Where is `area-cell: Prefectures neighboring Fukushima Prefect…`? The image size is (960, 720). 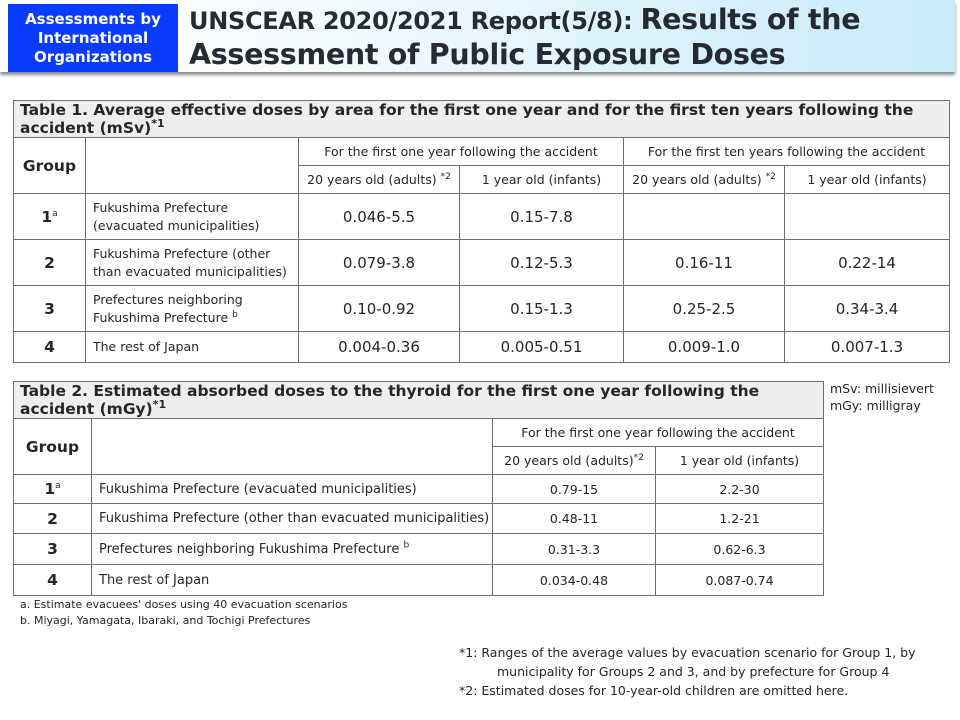 area-cell: Prefectures neighboring Fukushima Prefect… is located at coordinates (192, 308).